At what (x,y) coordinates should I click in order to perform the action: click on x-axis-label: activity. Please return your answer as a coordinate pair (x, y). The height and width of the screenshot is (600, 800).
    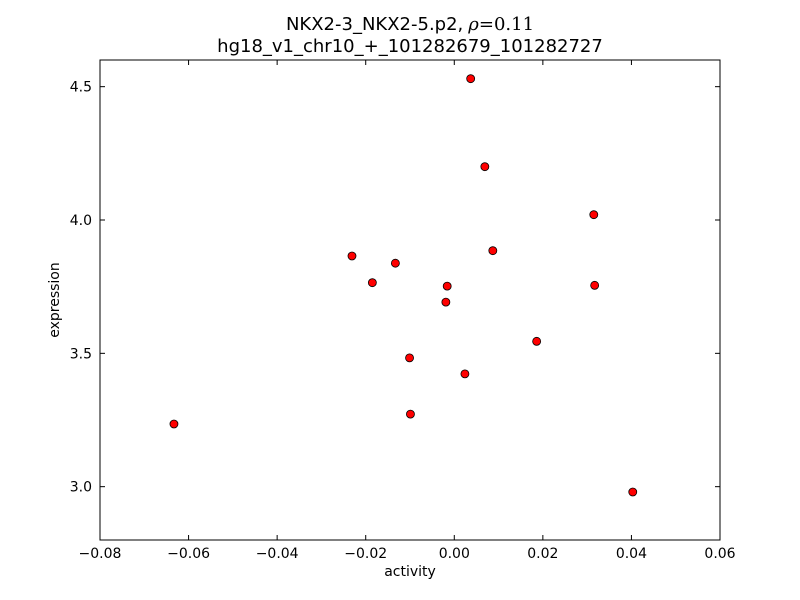
    Looking at the image, I should click on (410, 572).